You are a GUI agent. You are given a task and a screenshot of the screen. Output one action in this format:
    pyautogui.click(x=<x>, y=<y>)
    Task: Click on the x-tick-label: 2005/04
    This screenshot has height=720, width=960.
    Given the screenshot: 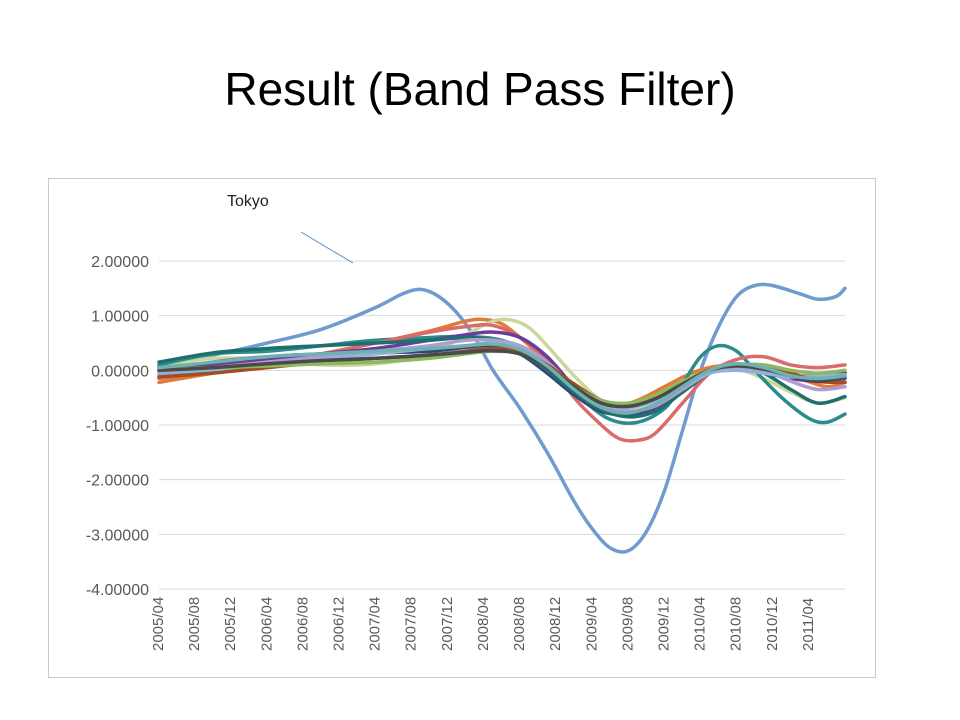 What is the action you would take?
    pyautogui.click(x=158, y=624)
    